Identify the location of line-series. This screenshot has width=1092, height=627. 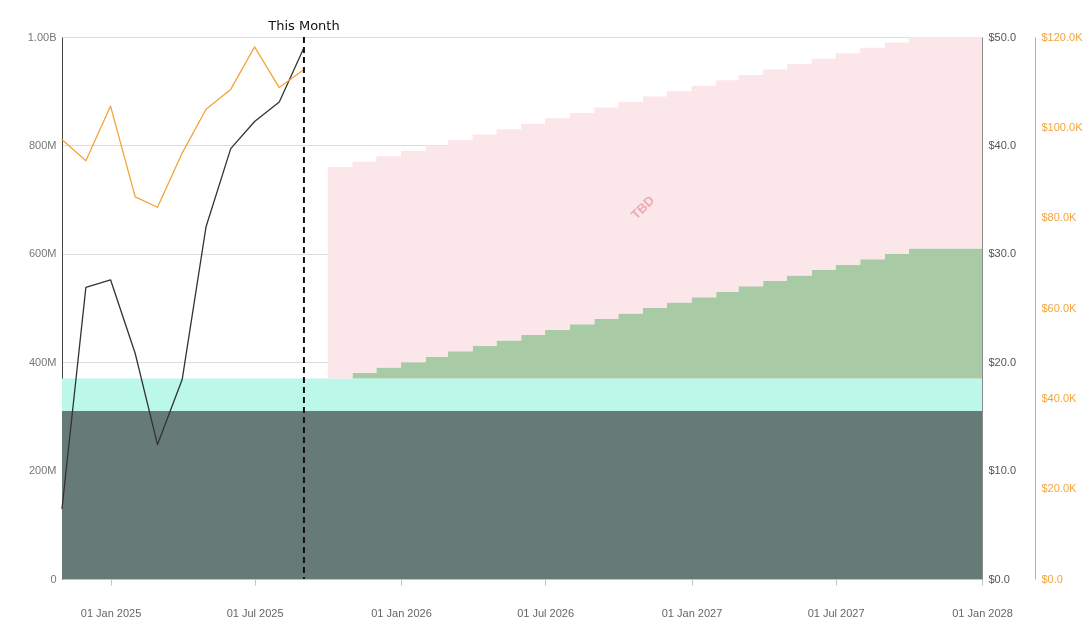
(183, 127).